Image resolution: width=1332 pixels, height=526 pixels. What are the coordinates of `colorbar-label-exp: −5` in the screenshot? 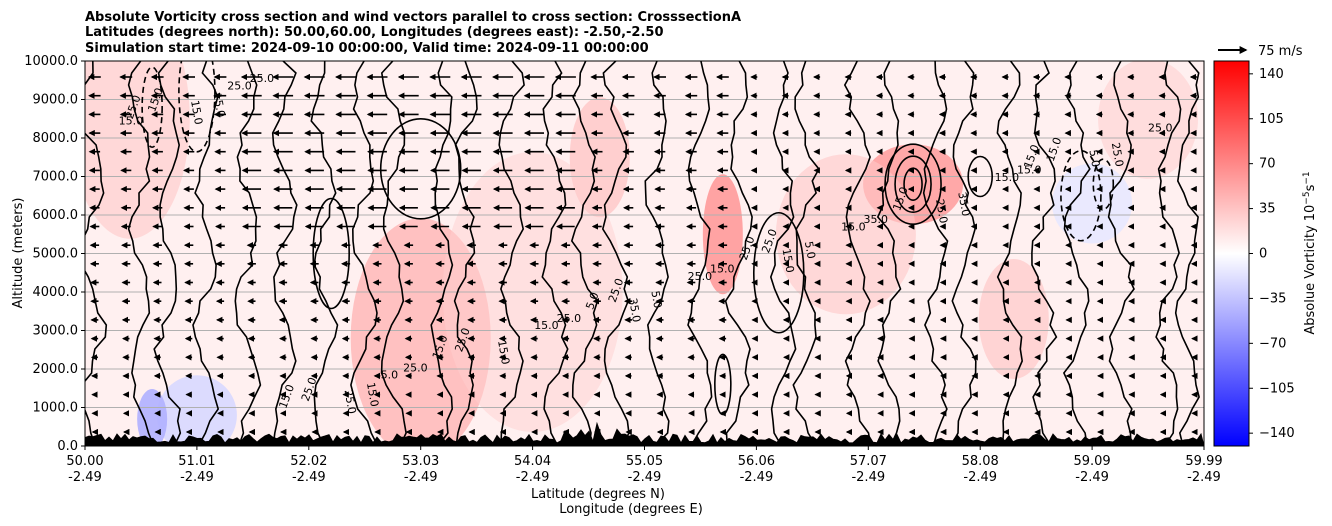 It's located at (1307, 197).